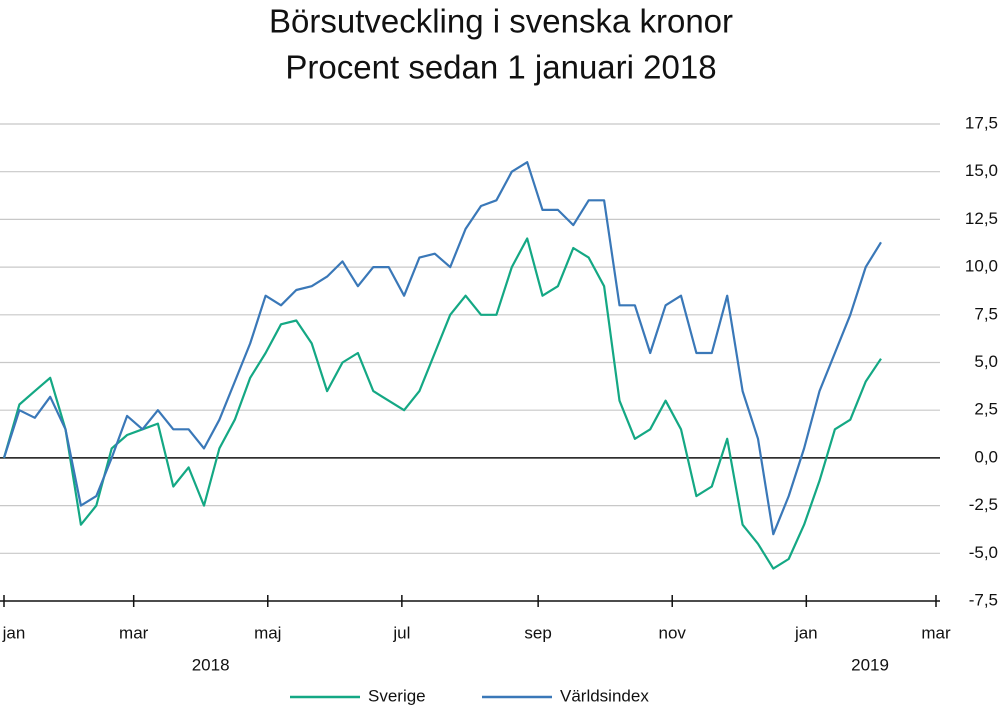  I want to click on legend-label: Sverige, so click(397, 695).